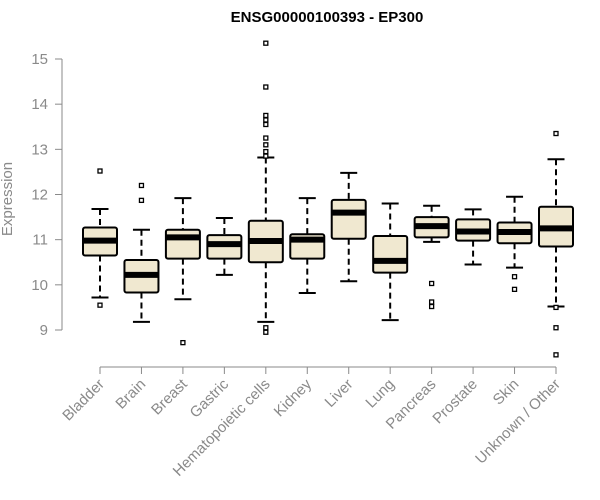  Describe the element at coordinates (39, 195) in the screenshot. I see `y-tick-label: 12` at that location.